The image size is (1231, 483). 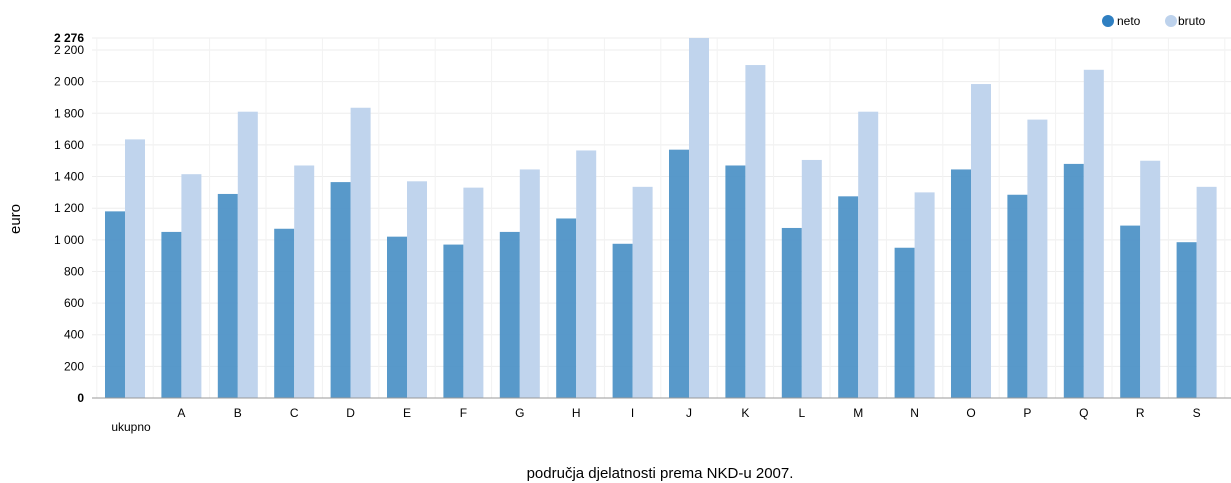 What do you see at coordinates (74, 271) in the screenshot?
I see `y-tick-label: 800` at bounding box center [74, 271].